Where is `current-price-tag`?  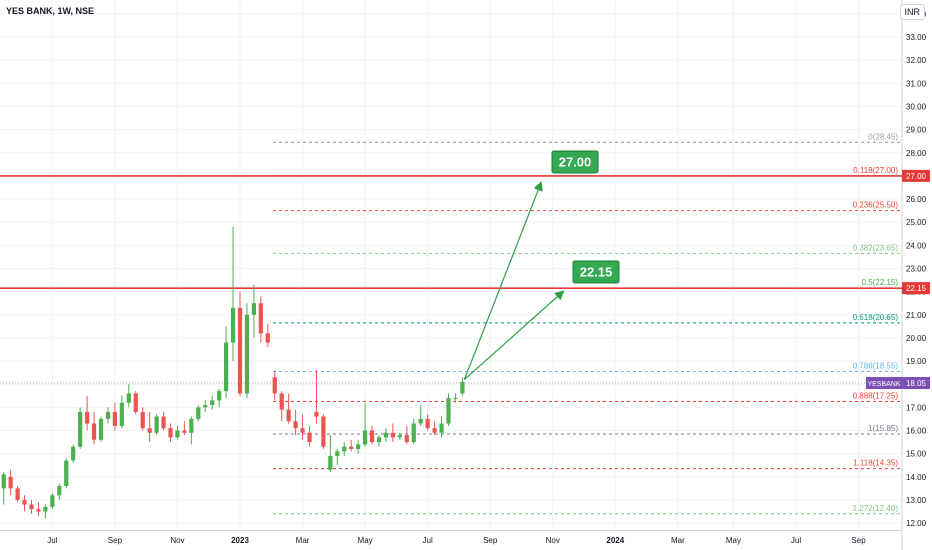
current-price-tag is located at coordinates (916, 383).